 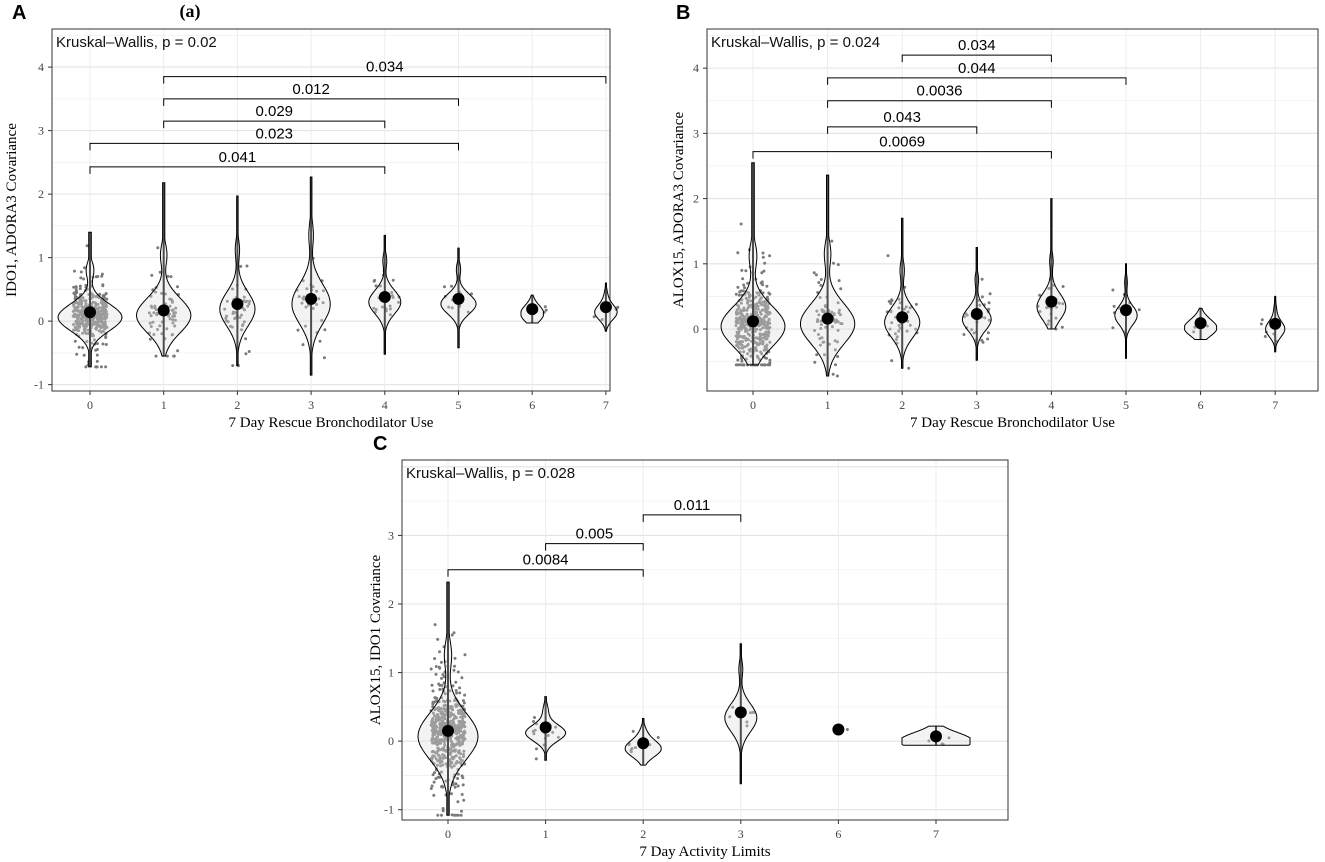 What do you see at coordinates (532, 405) in the screenshot?
I see `x-tick-label: 6` at bounding box center [532, 405].